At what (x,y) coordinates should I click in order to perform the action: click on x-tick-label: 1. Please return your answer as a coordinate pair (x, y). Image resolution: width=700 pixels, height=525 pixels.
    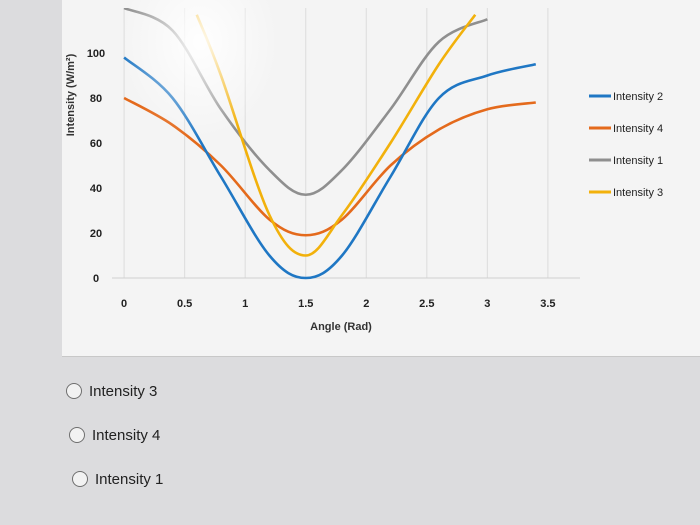
    Looking at the image, I should click on (245, 304).